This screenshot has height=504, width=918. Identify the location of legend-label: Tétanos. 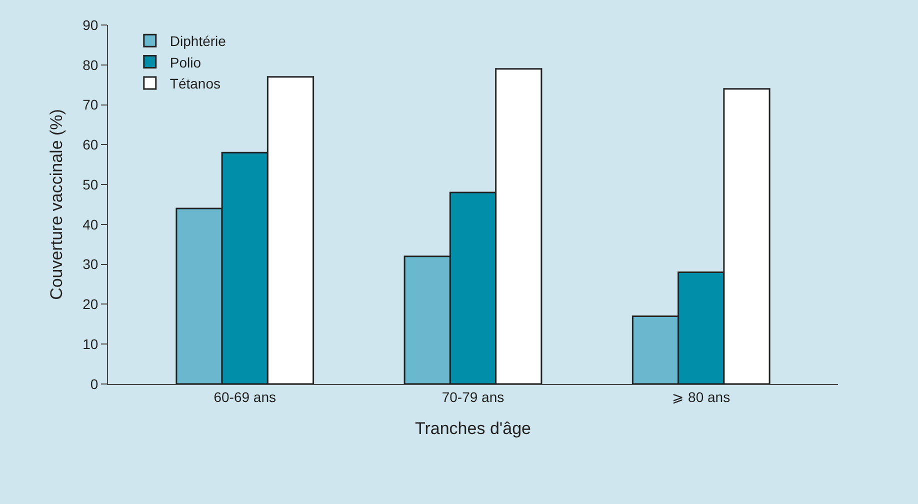
(195, 83).